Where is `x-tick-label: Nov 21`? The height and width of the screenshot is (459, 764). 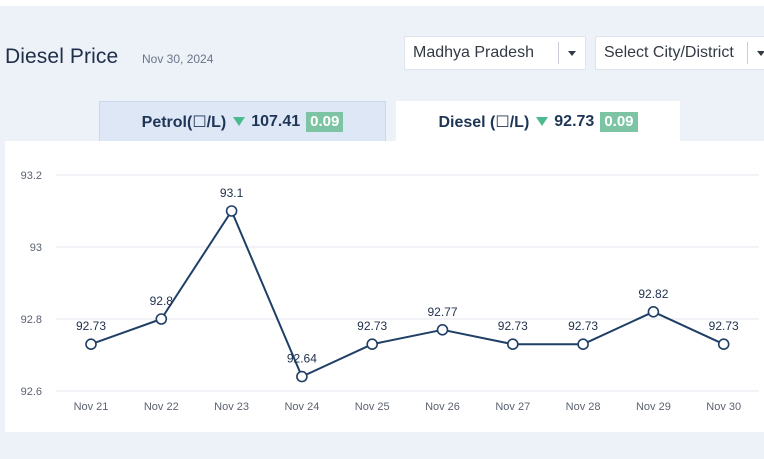
x-tick-label: Nov 21 is located at coordinates (91, 407).